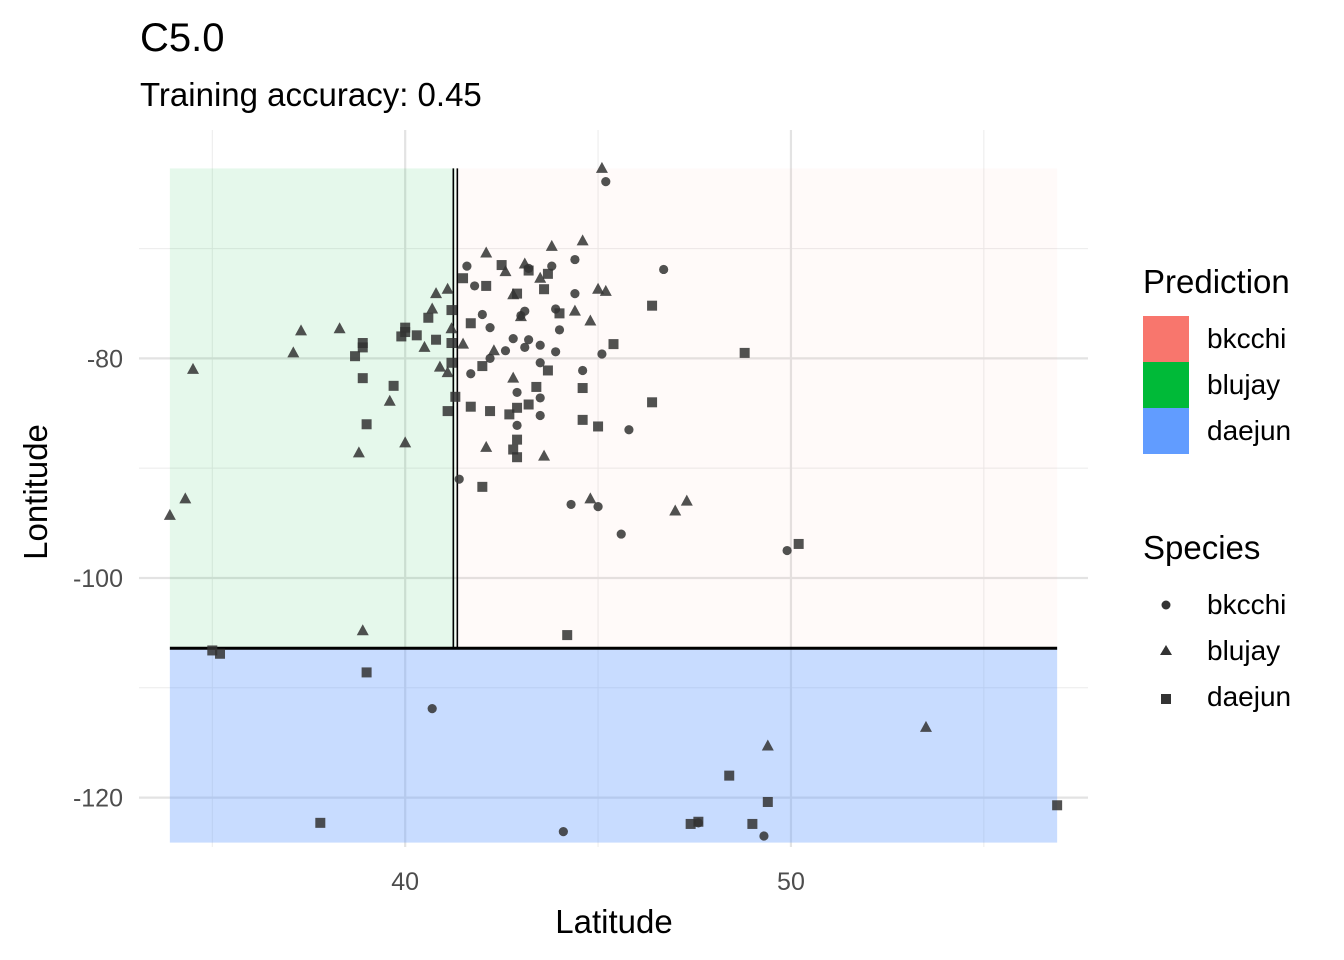 This screenshot has width=1344, height=960. I want to click on legend-circle-icon, so click(1166, 605).